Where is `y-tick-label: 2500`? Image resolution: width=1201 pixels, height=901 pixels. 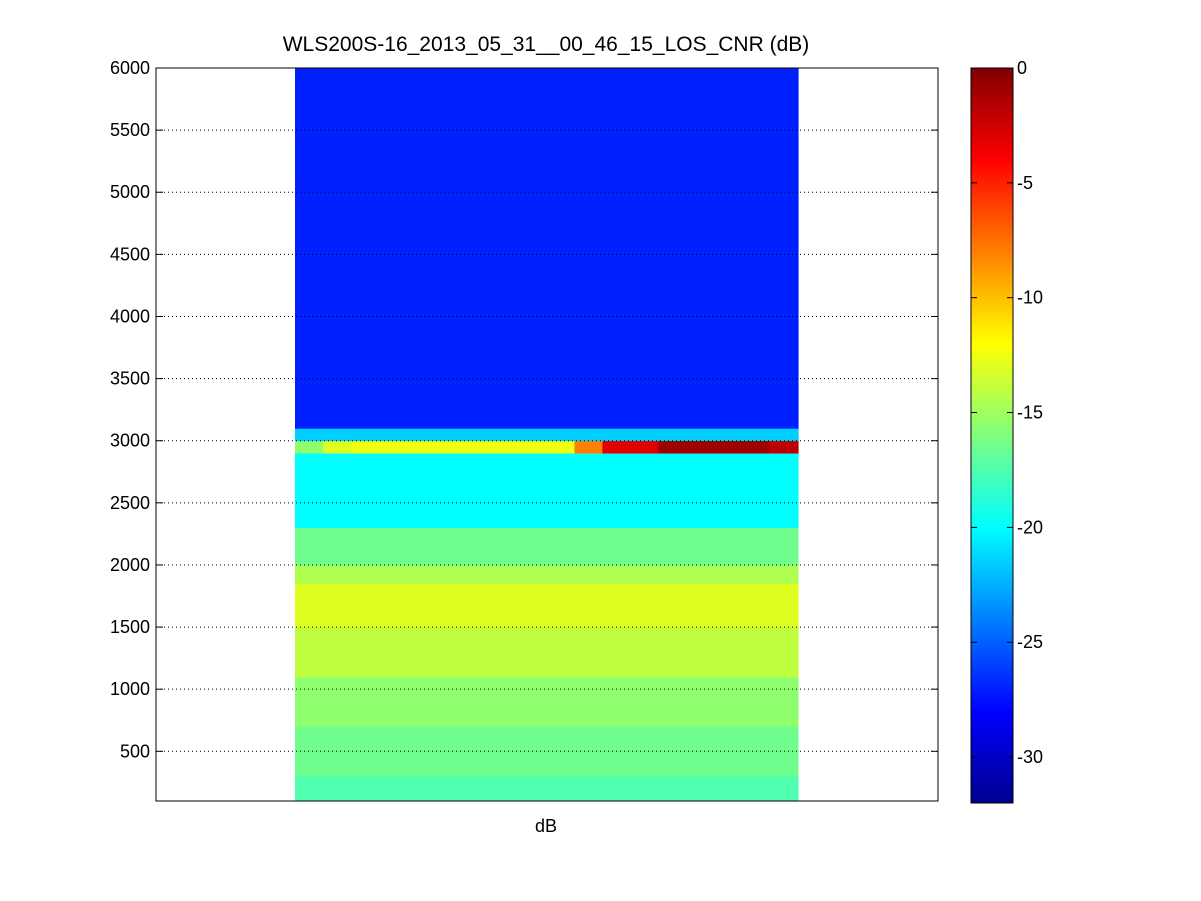
y-tick-label: 2500 is located at coordinates (130, 503).